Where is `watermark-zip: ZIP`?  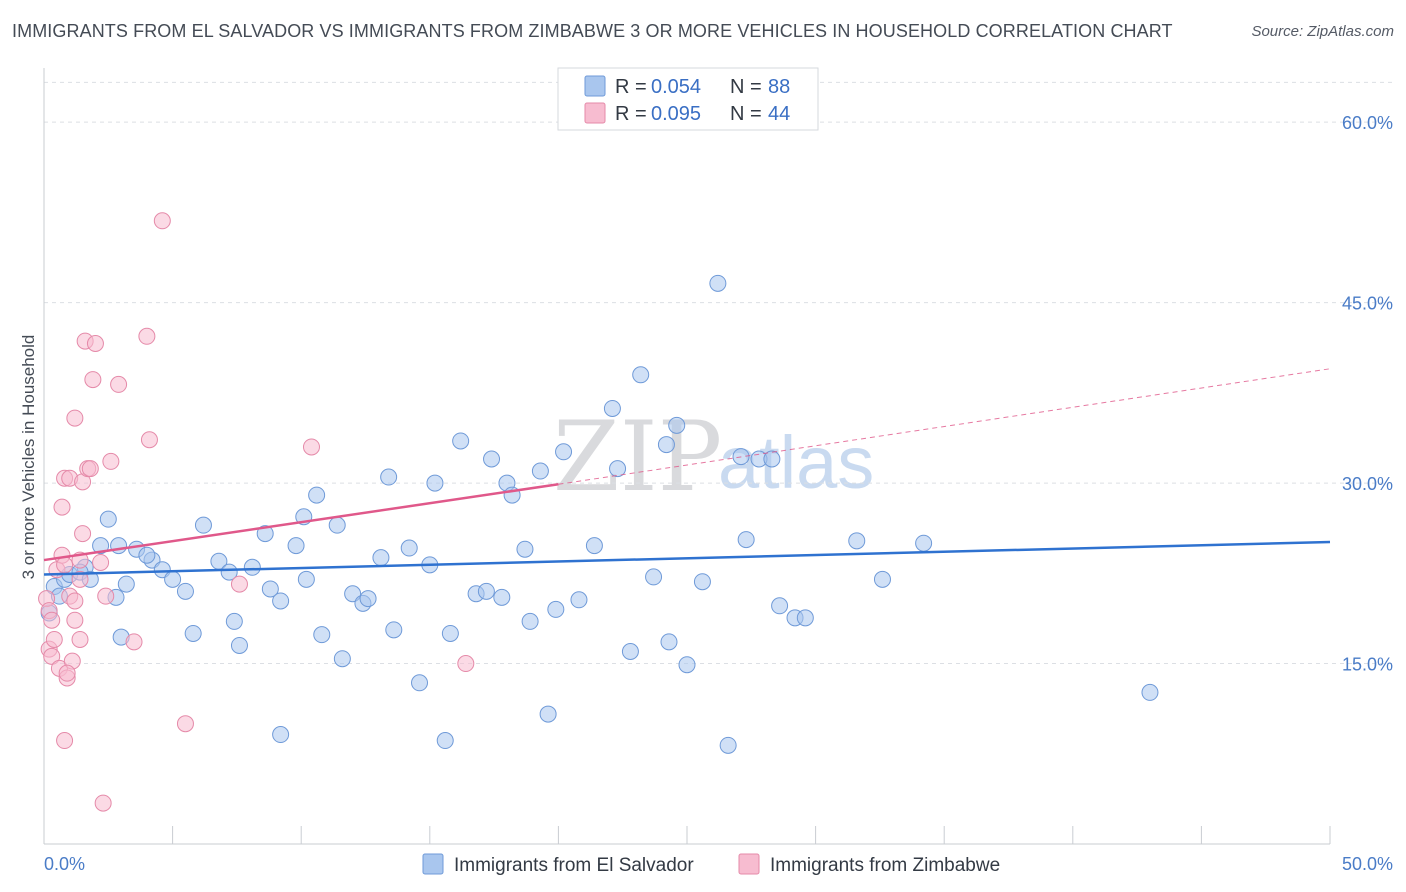 watermark-zip: ZIP is located at coordinates (637, 457).